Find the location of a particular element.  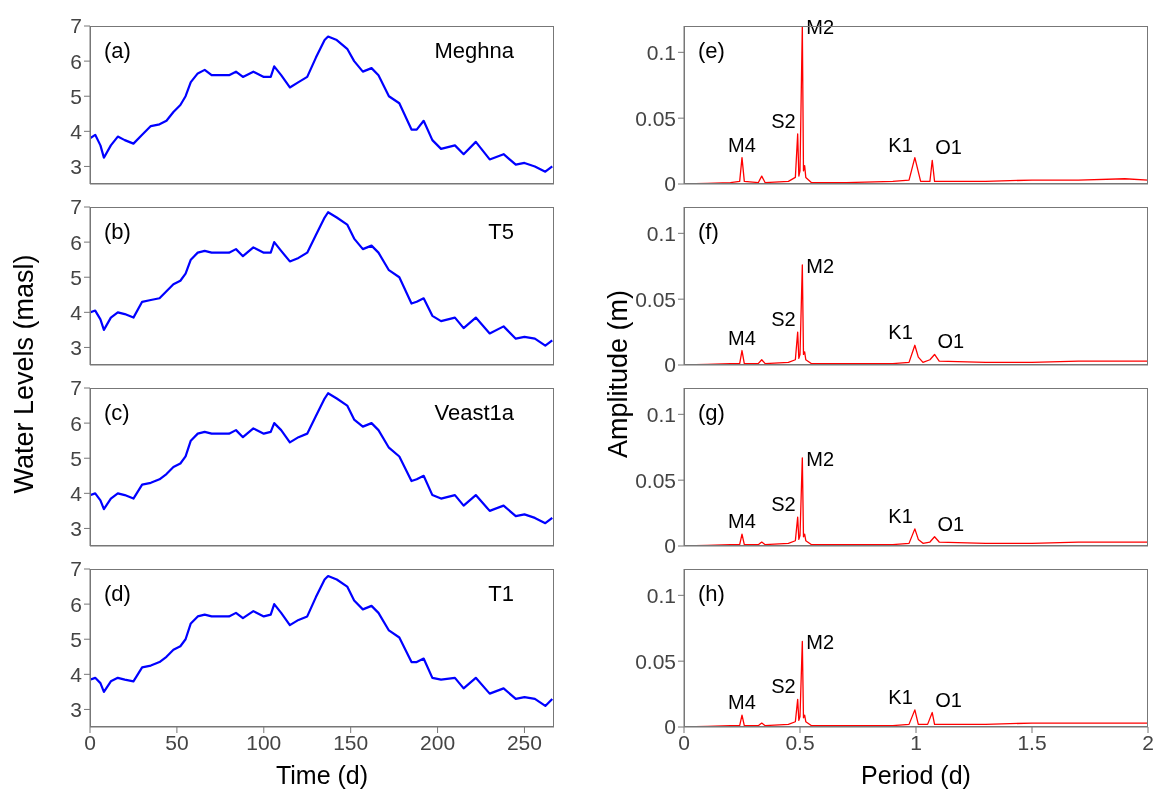

x-tick-label: 100 is located at coordinates (264, 742).